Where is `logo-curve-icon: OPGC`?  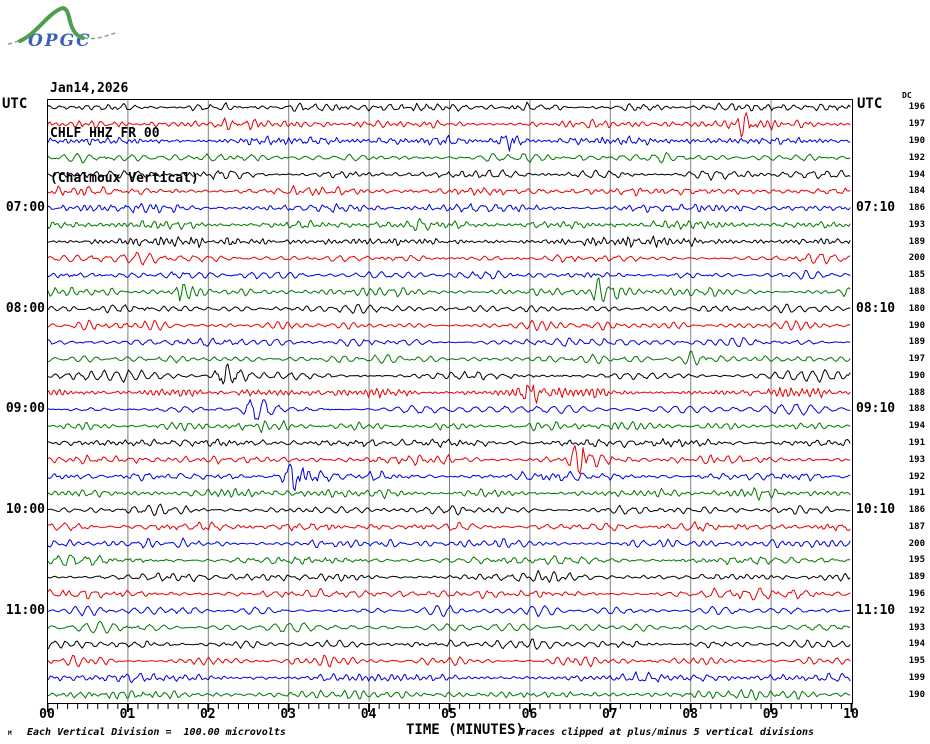
logo-curve-icon: OPGC is located at coordinates (63, 28).